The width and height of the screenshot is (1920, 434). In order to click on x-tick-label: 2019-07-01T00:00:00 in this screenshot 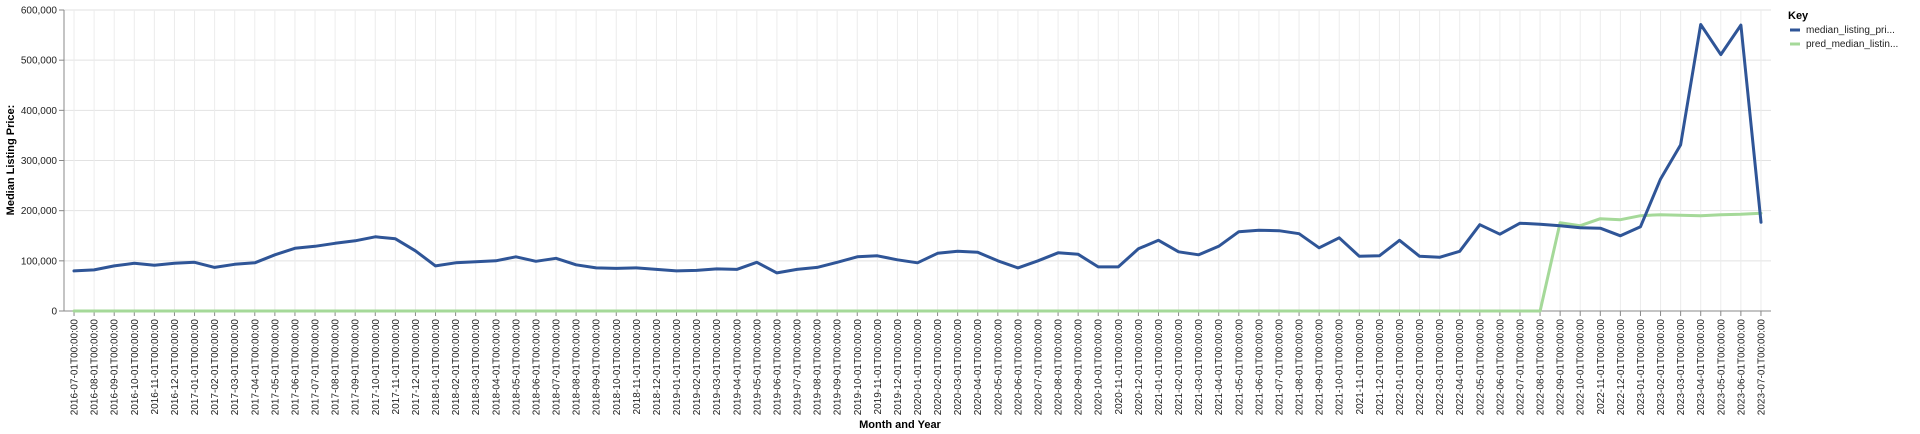, I will do `click(798, 367)`.